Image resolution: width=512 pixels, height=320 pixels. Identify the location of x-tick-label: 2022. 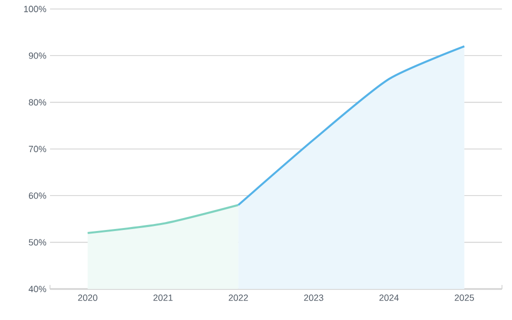
(238, 297).